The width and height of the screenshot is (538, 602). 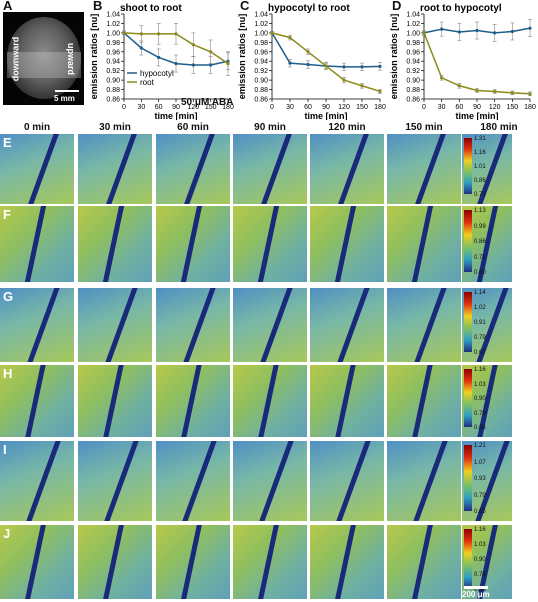 What do you see at coordinates (7, 533) in the screenshot?
I see `panel-letter-j: J` at bounding box center [7, 533].